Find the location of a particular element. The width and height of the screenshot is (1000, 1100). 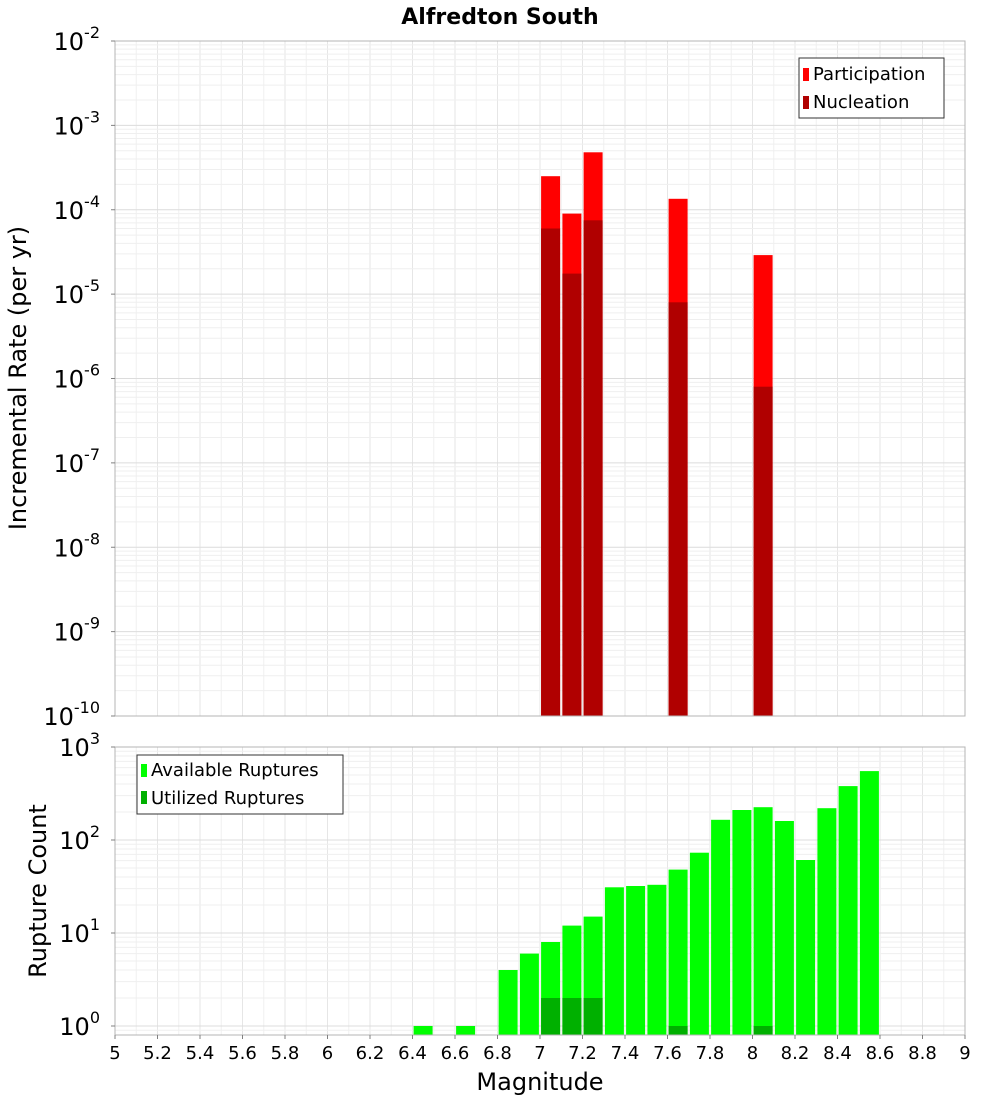

y-tick-label: 10⁻⁵ is located at coordinates (77, 292).